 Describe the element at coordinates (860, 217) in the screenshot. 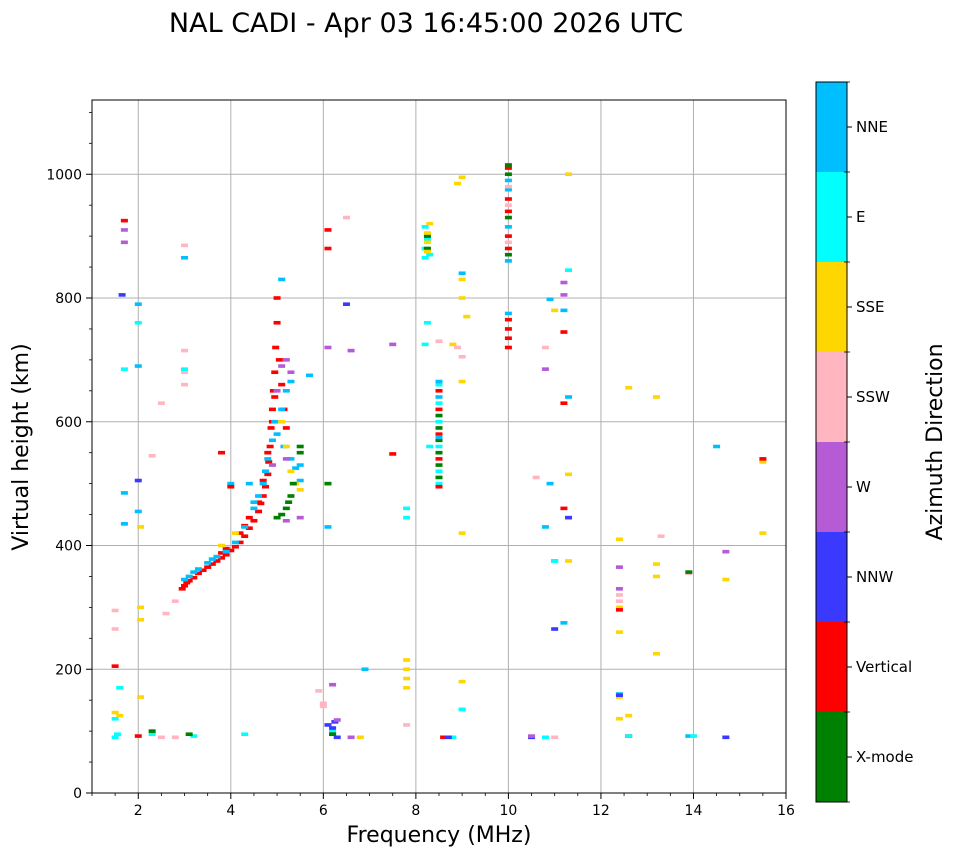

I see `colorbar-label-e: E` at that location.